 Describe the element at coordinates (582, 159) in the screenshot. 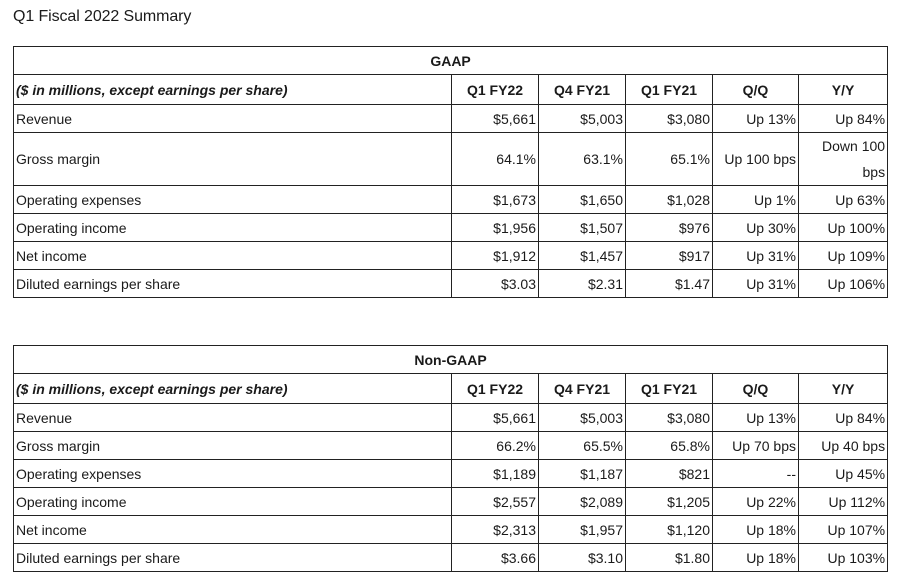

I see `cell-value: 63.1%` at that location.